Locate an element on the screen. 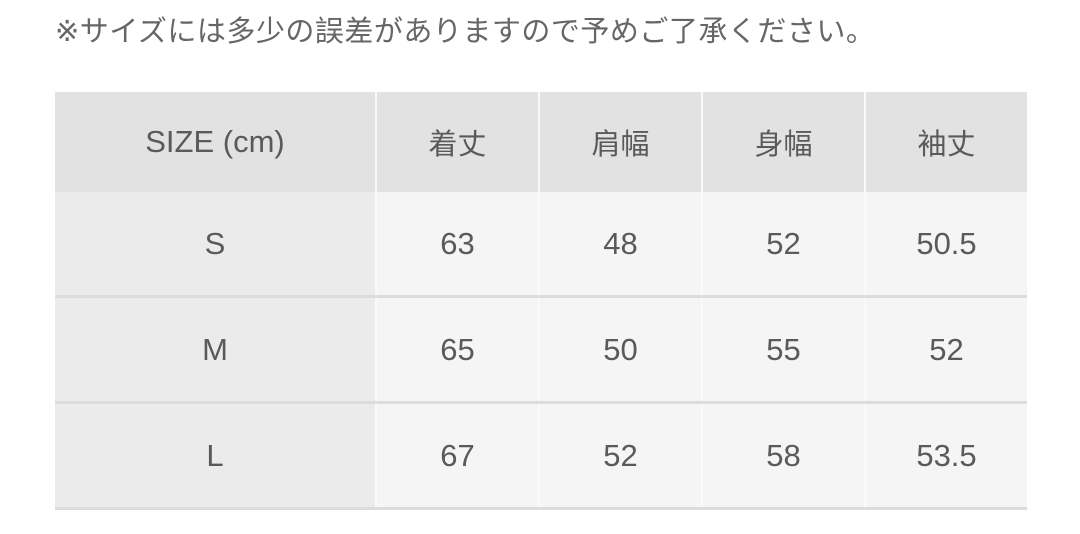 This screenshot has height=534, width=1080. header-size: SIZE (cm) is located at coordinates (215, 142).